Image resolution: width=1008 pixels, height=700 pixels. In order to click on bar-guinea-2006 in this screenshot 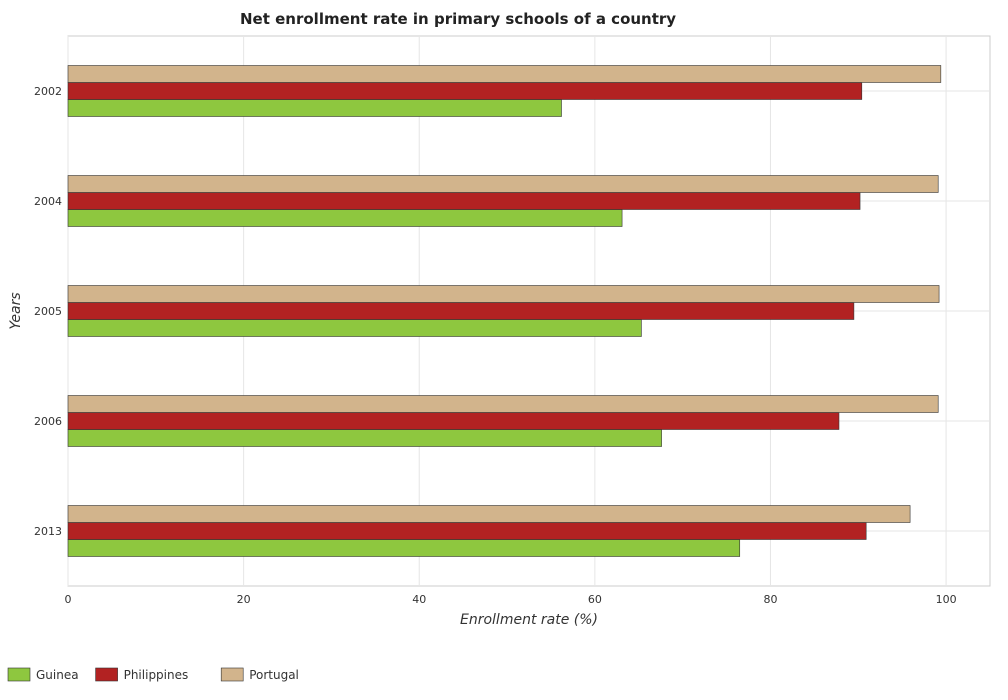, I will do `click(364, 438)`.